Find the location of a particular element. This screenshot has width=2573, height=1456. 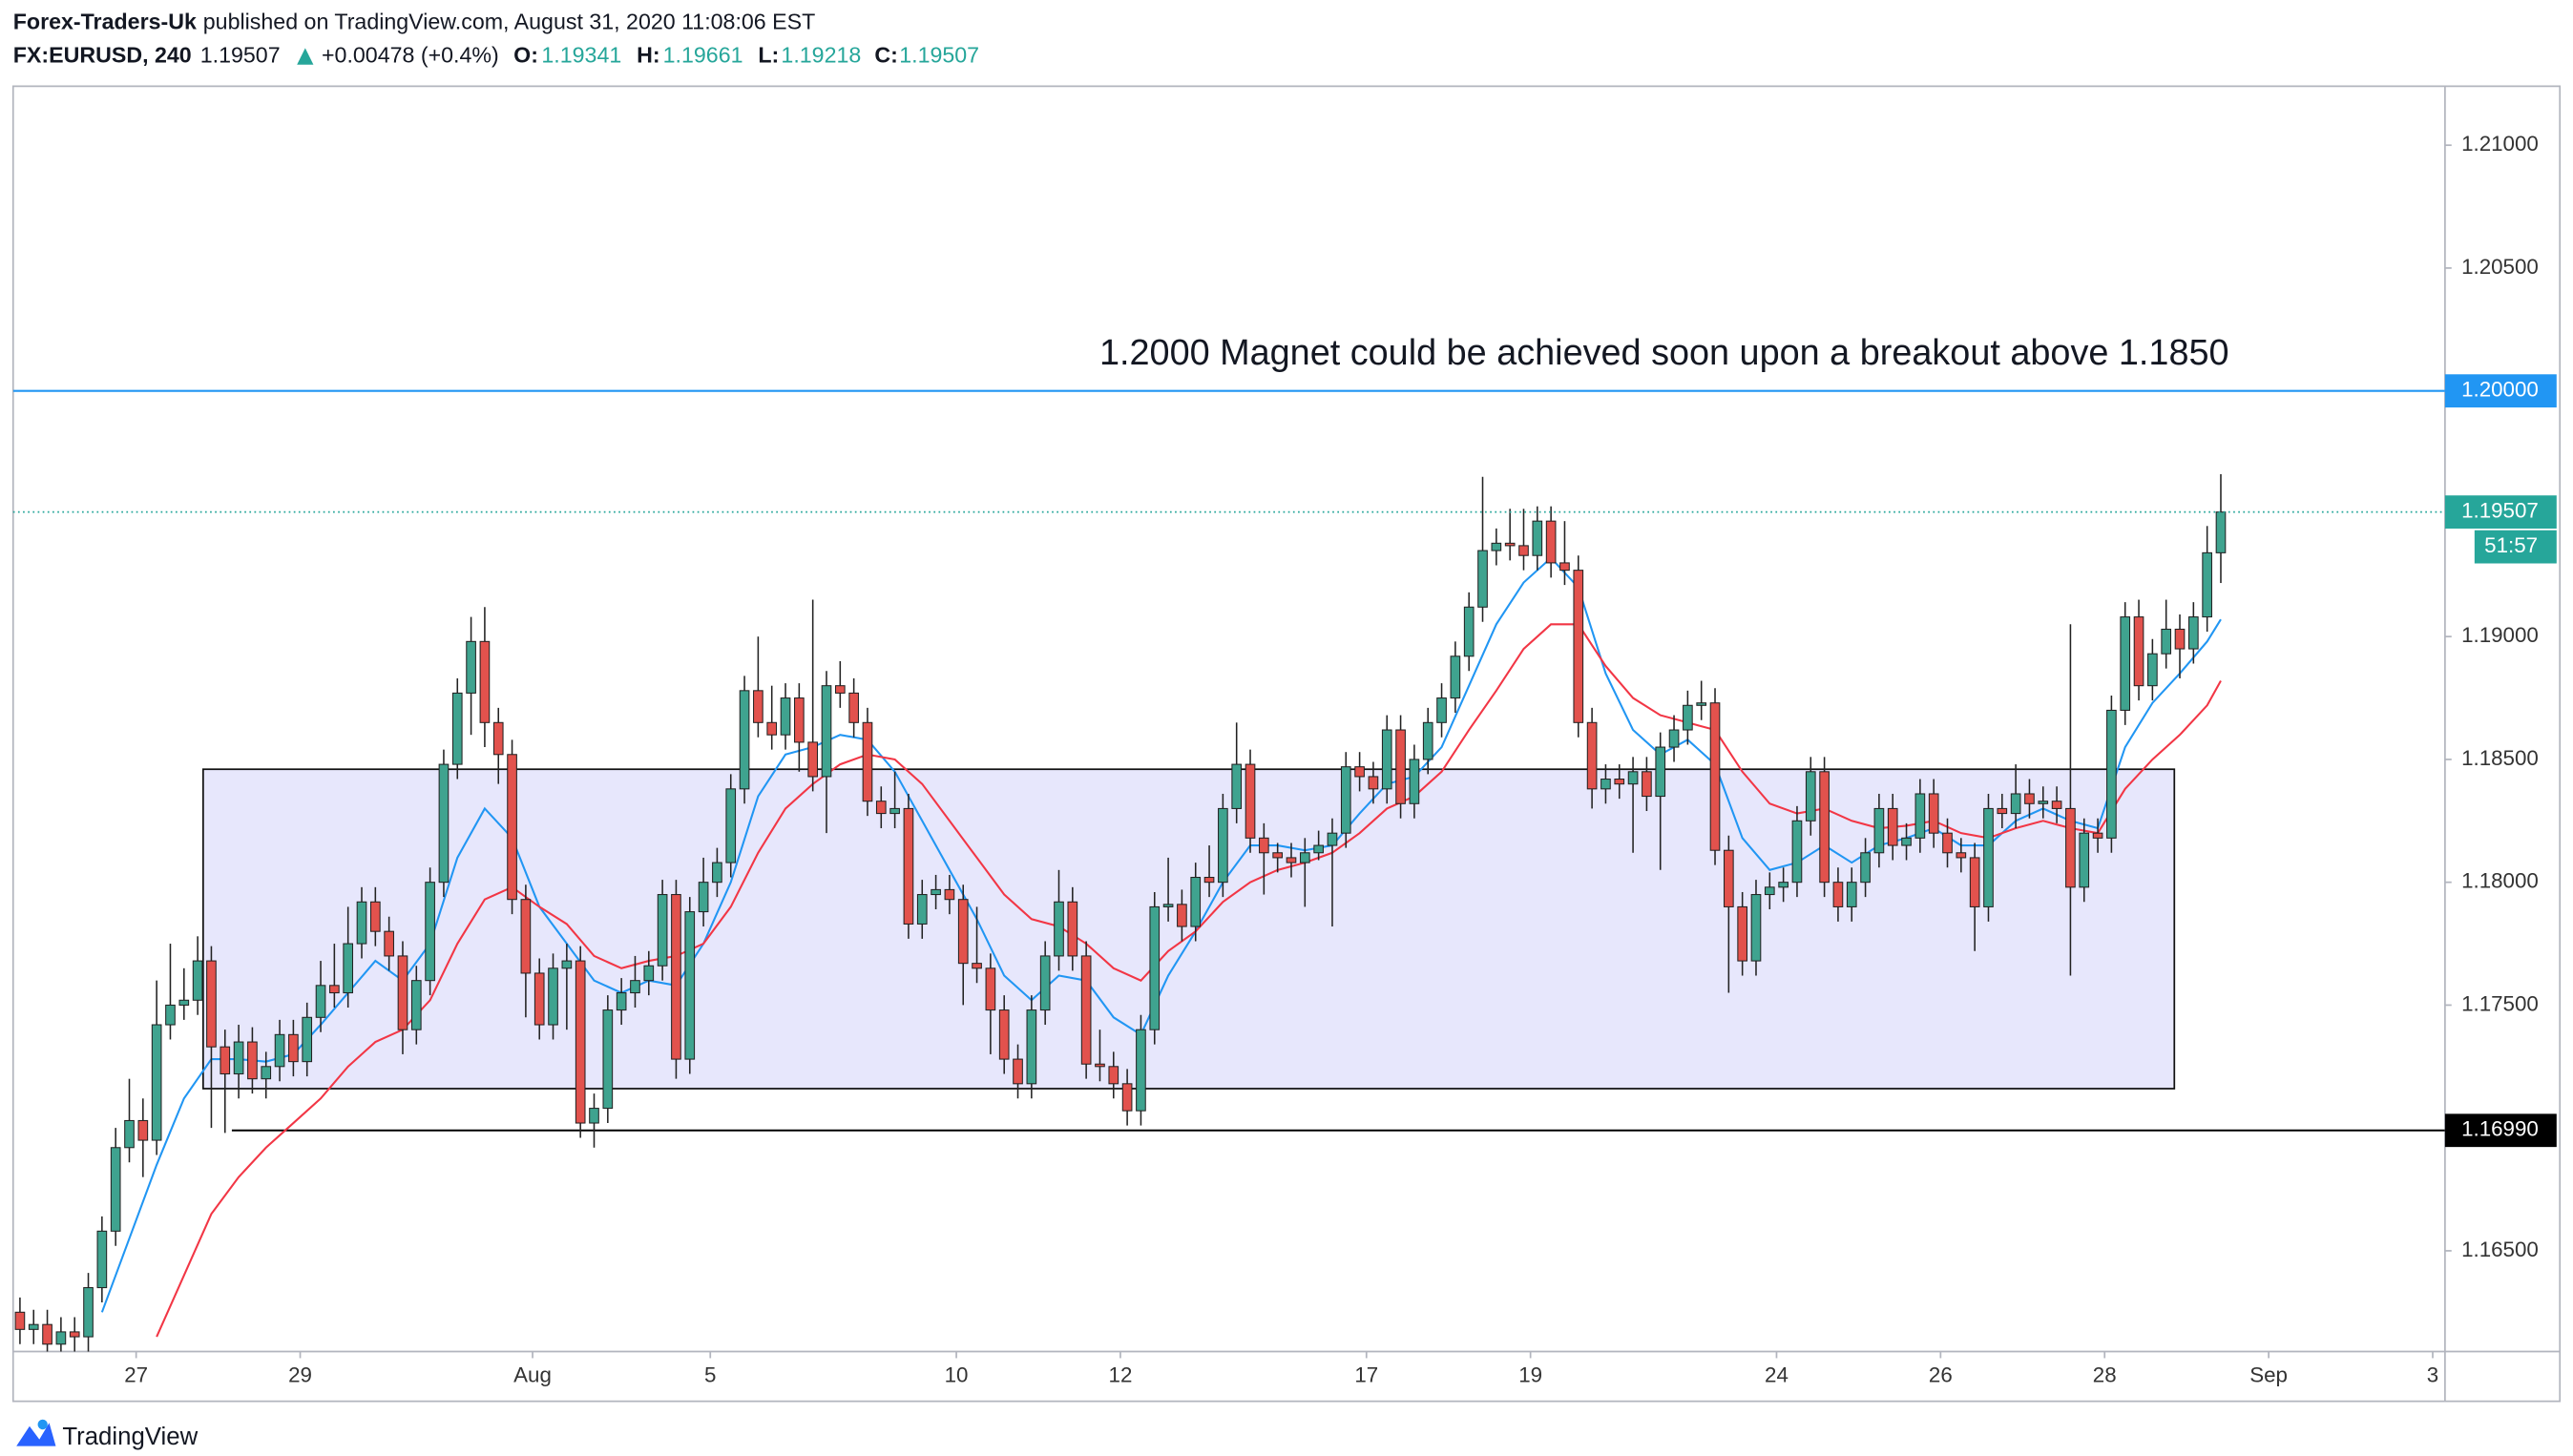

x-tick-label: 10 is located at coordinates (957, 1374).